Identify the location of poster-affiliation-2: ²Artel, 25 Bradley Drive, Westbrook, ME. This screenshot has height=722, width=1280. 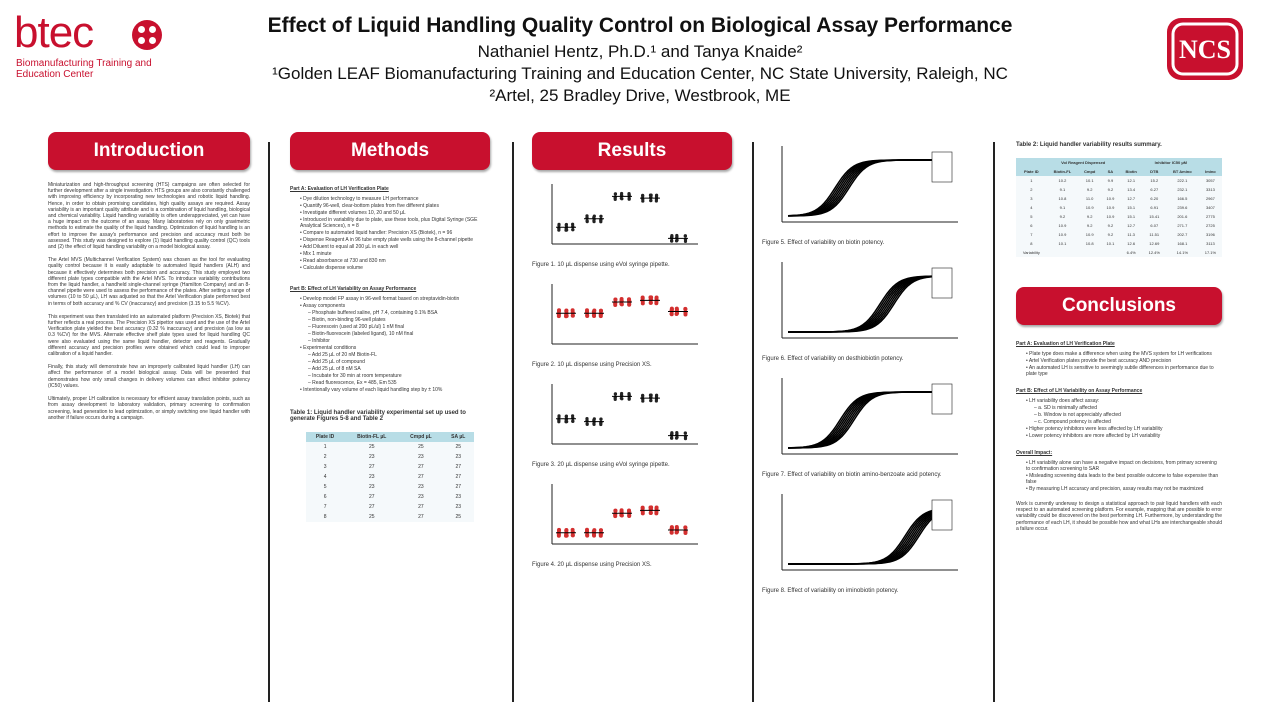
(640, 95).